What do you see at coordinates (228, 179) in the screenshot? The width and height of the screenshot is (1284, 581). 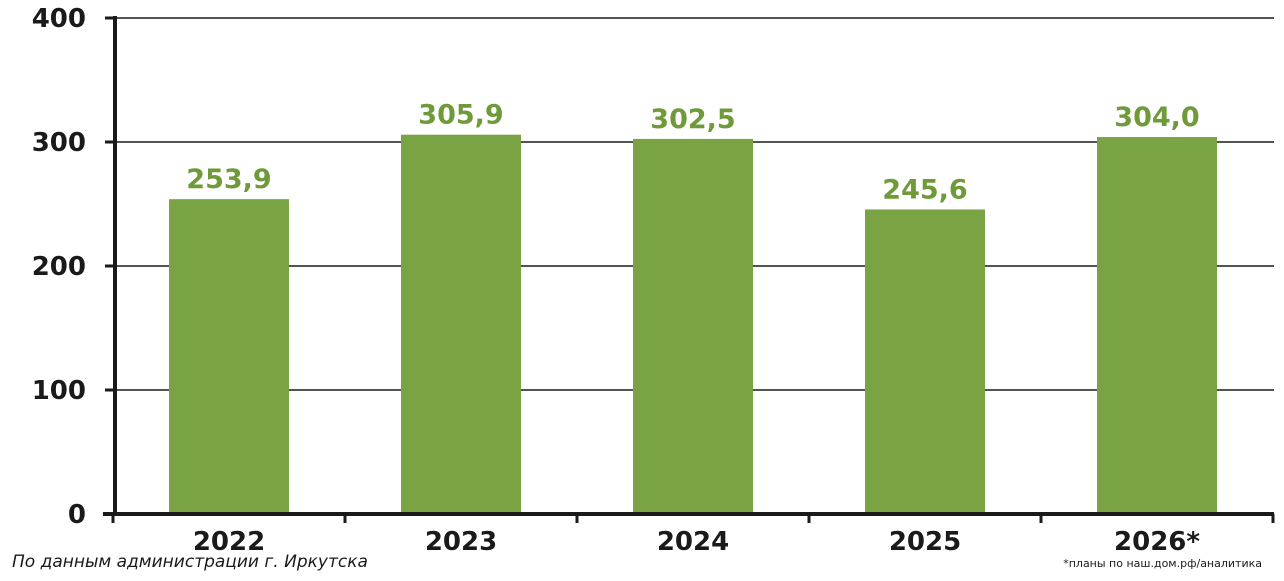 I see `data-label-2022: 253,9` at bounding box center [228, 179].